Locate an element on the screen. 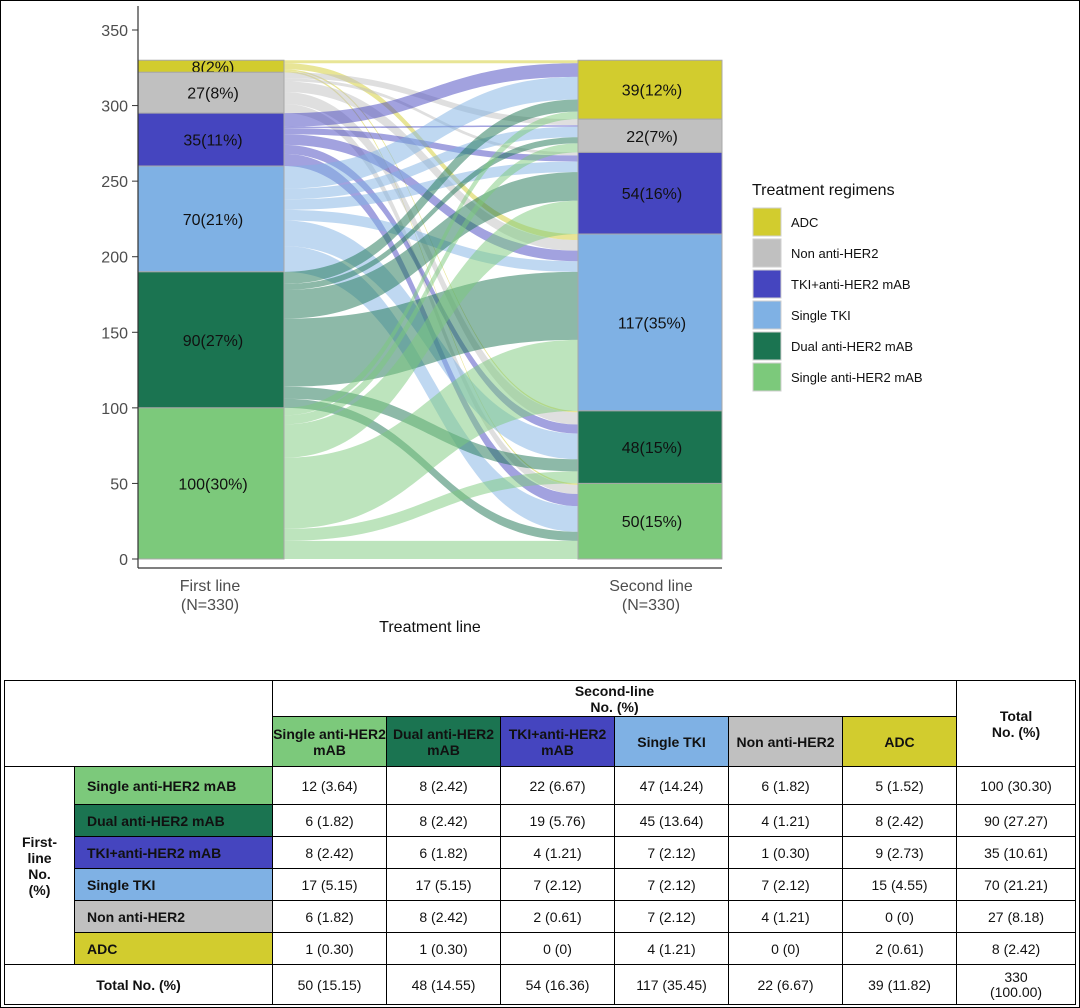 This screenshot has width=1080, height=1008. total-cell: 117 (35.45) is located at coordinates (671, 984).